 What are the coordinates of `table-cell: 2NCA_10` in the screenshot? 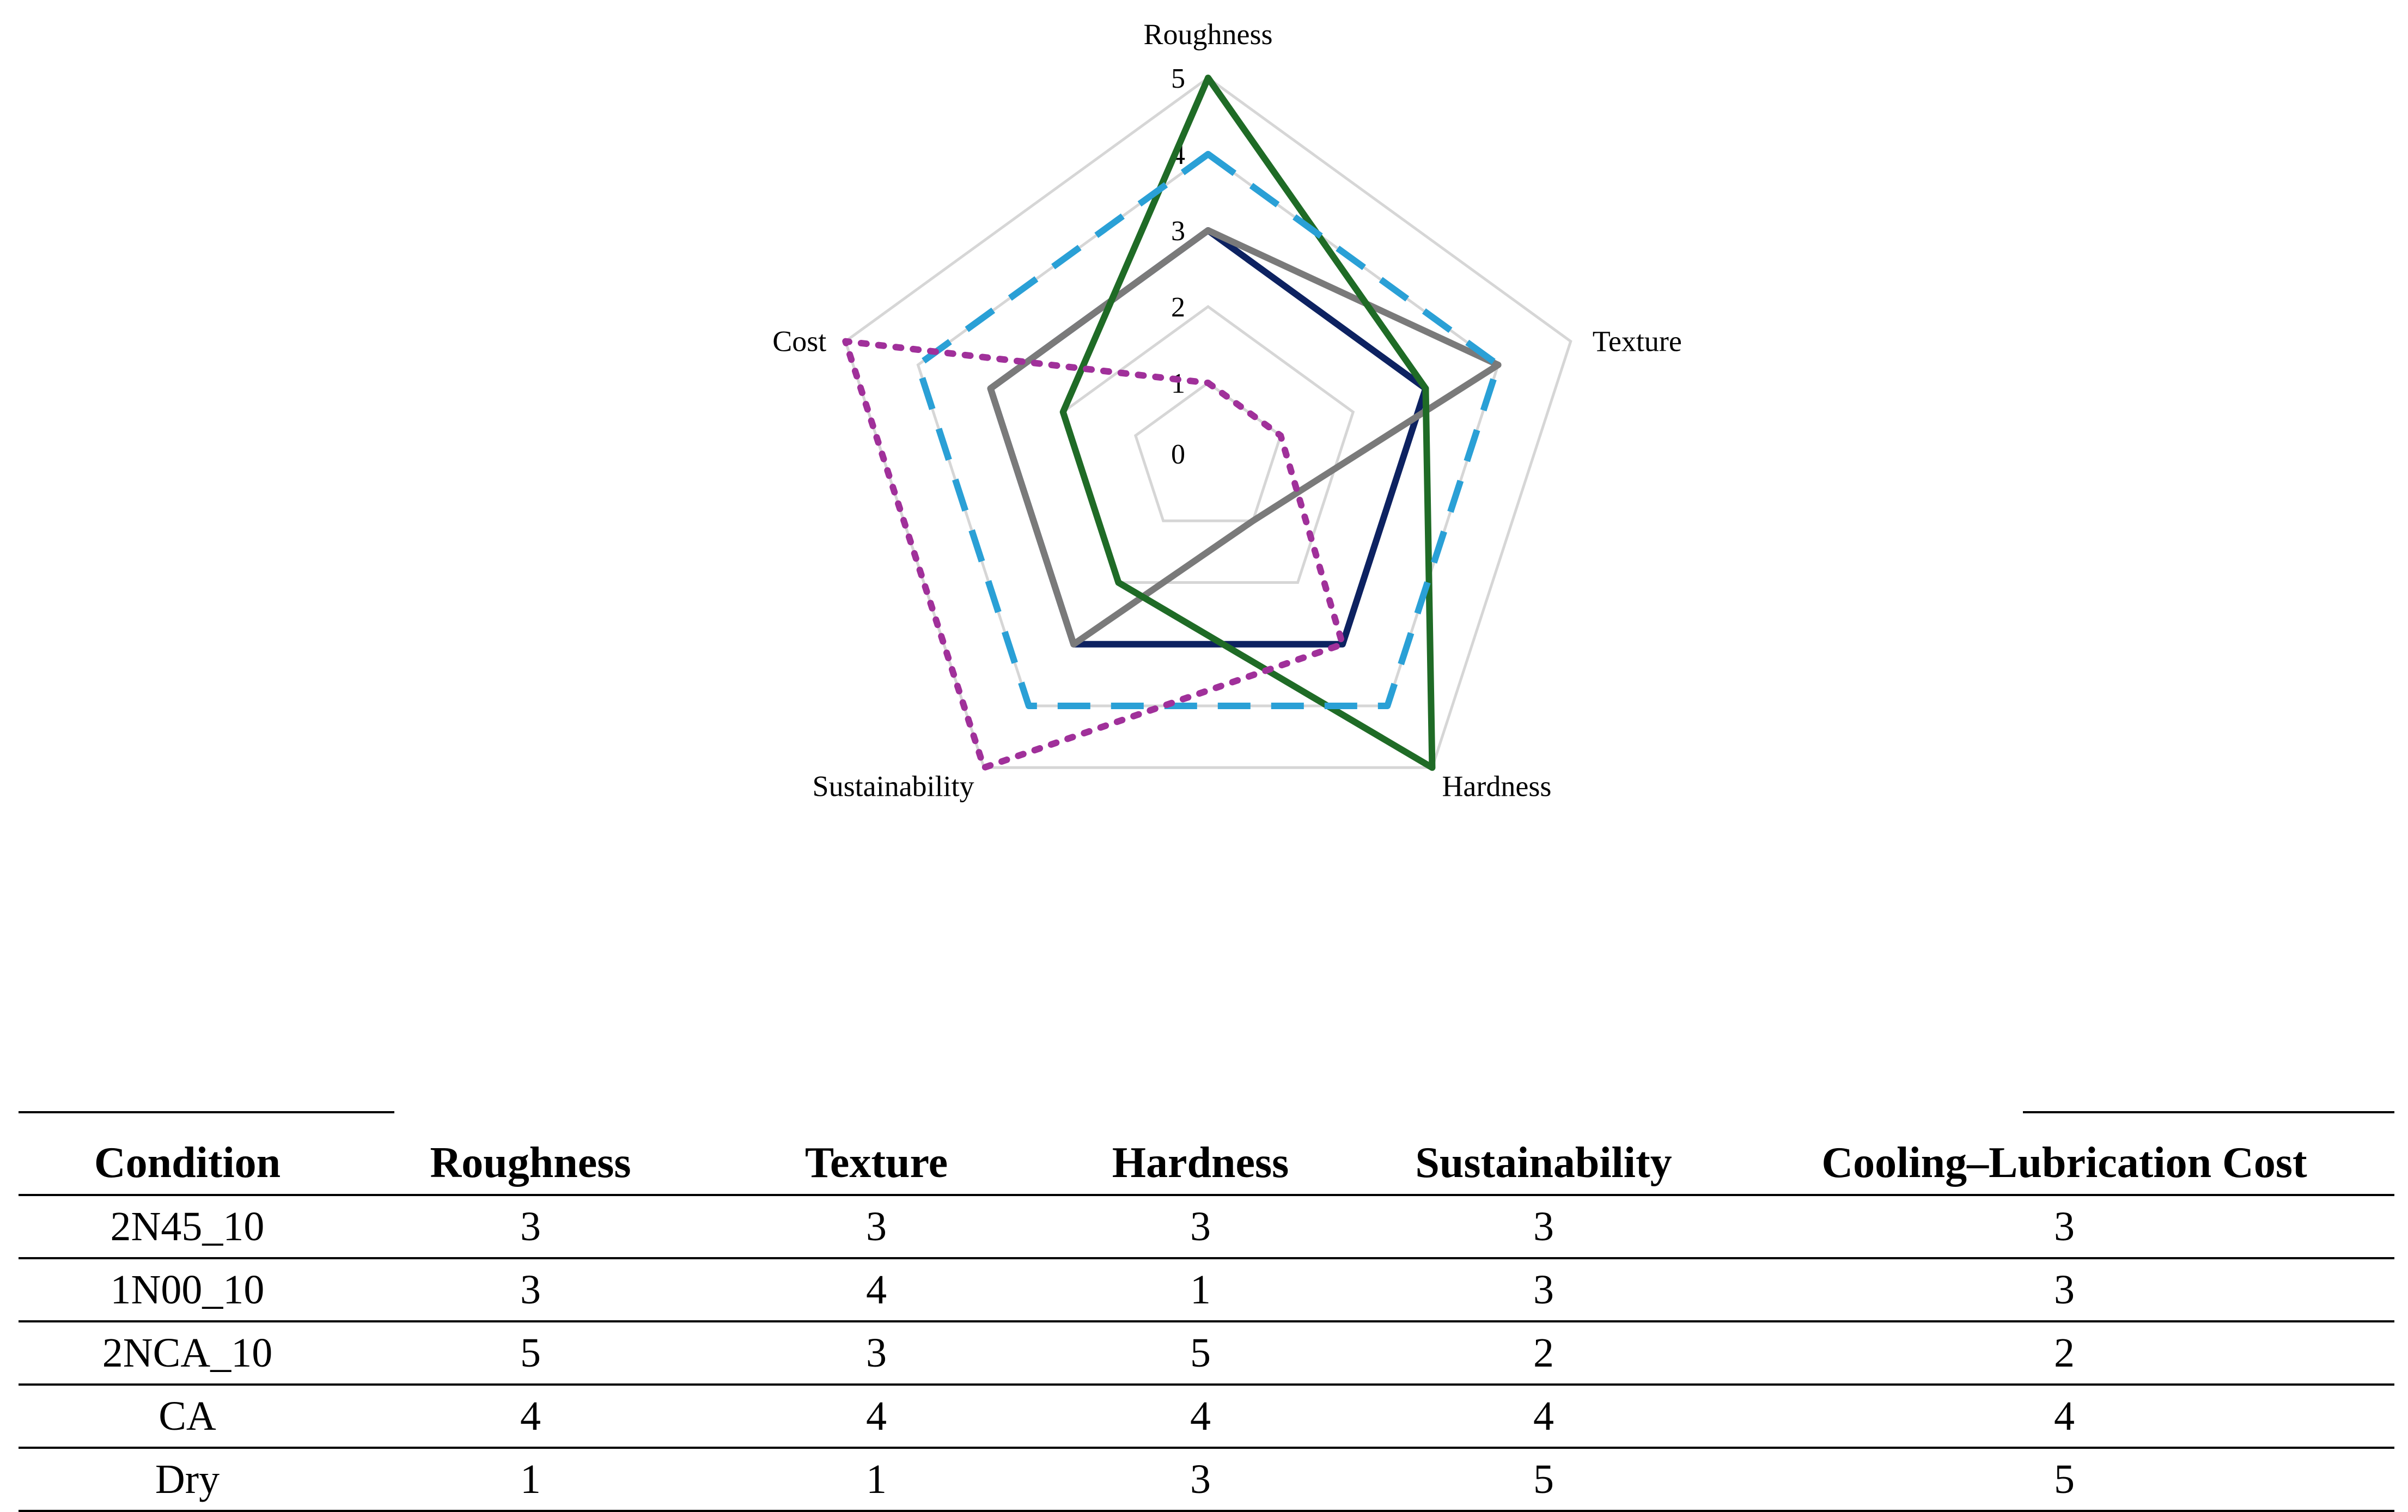 It's located at (187, 1353).